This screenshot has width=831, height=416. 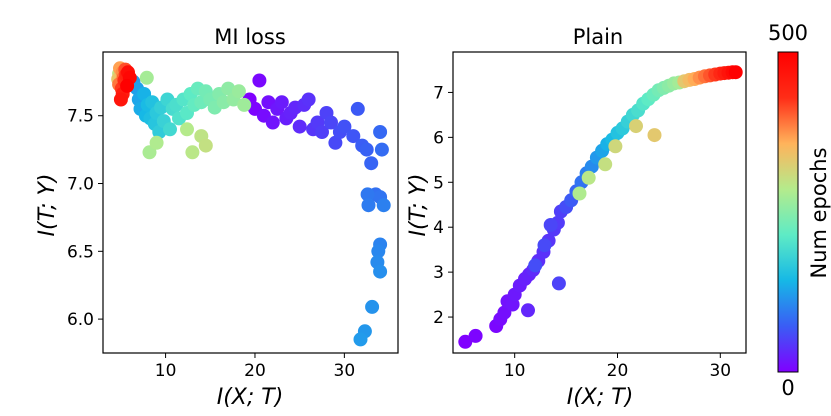 I want to click on colorbar-label: Num epochs, so click(x=819, y=212).